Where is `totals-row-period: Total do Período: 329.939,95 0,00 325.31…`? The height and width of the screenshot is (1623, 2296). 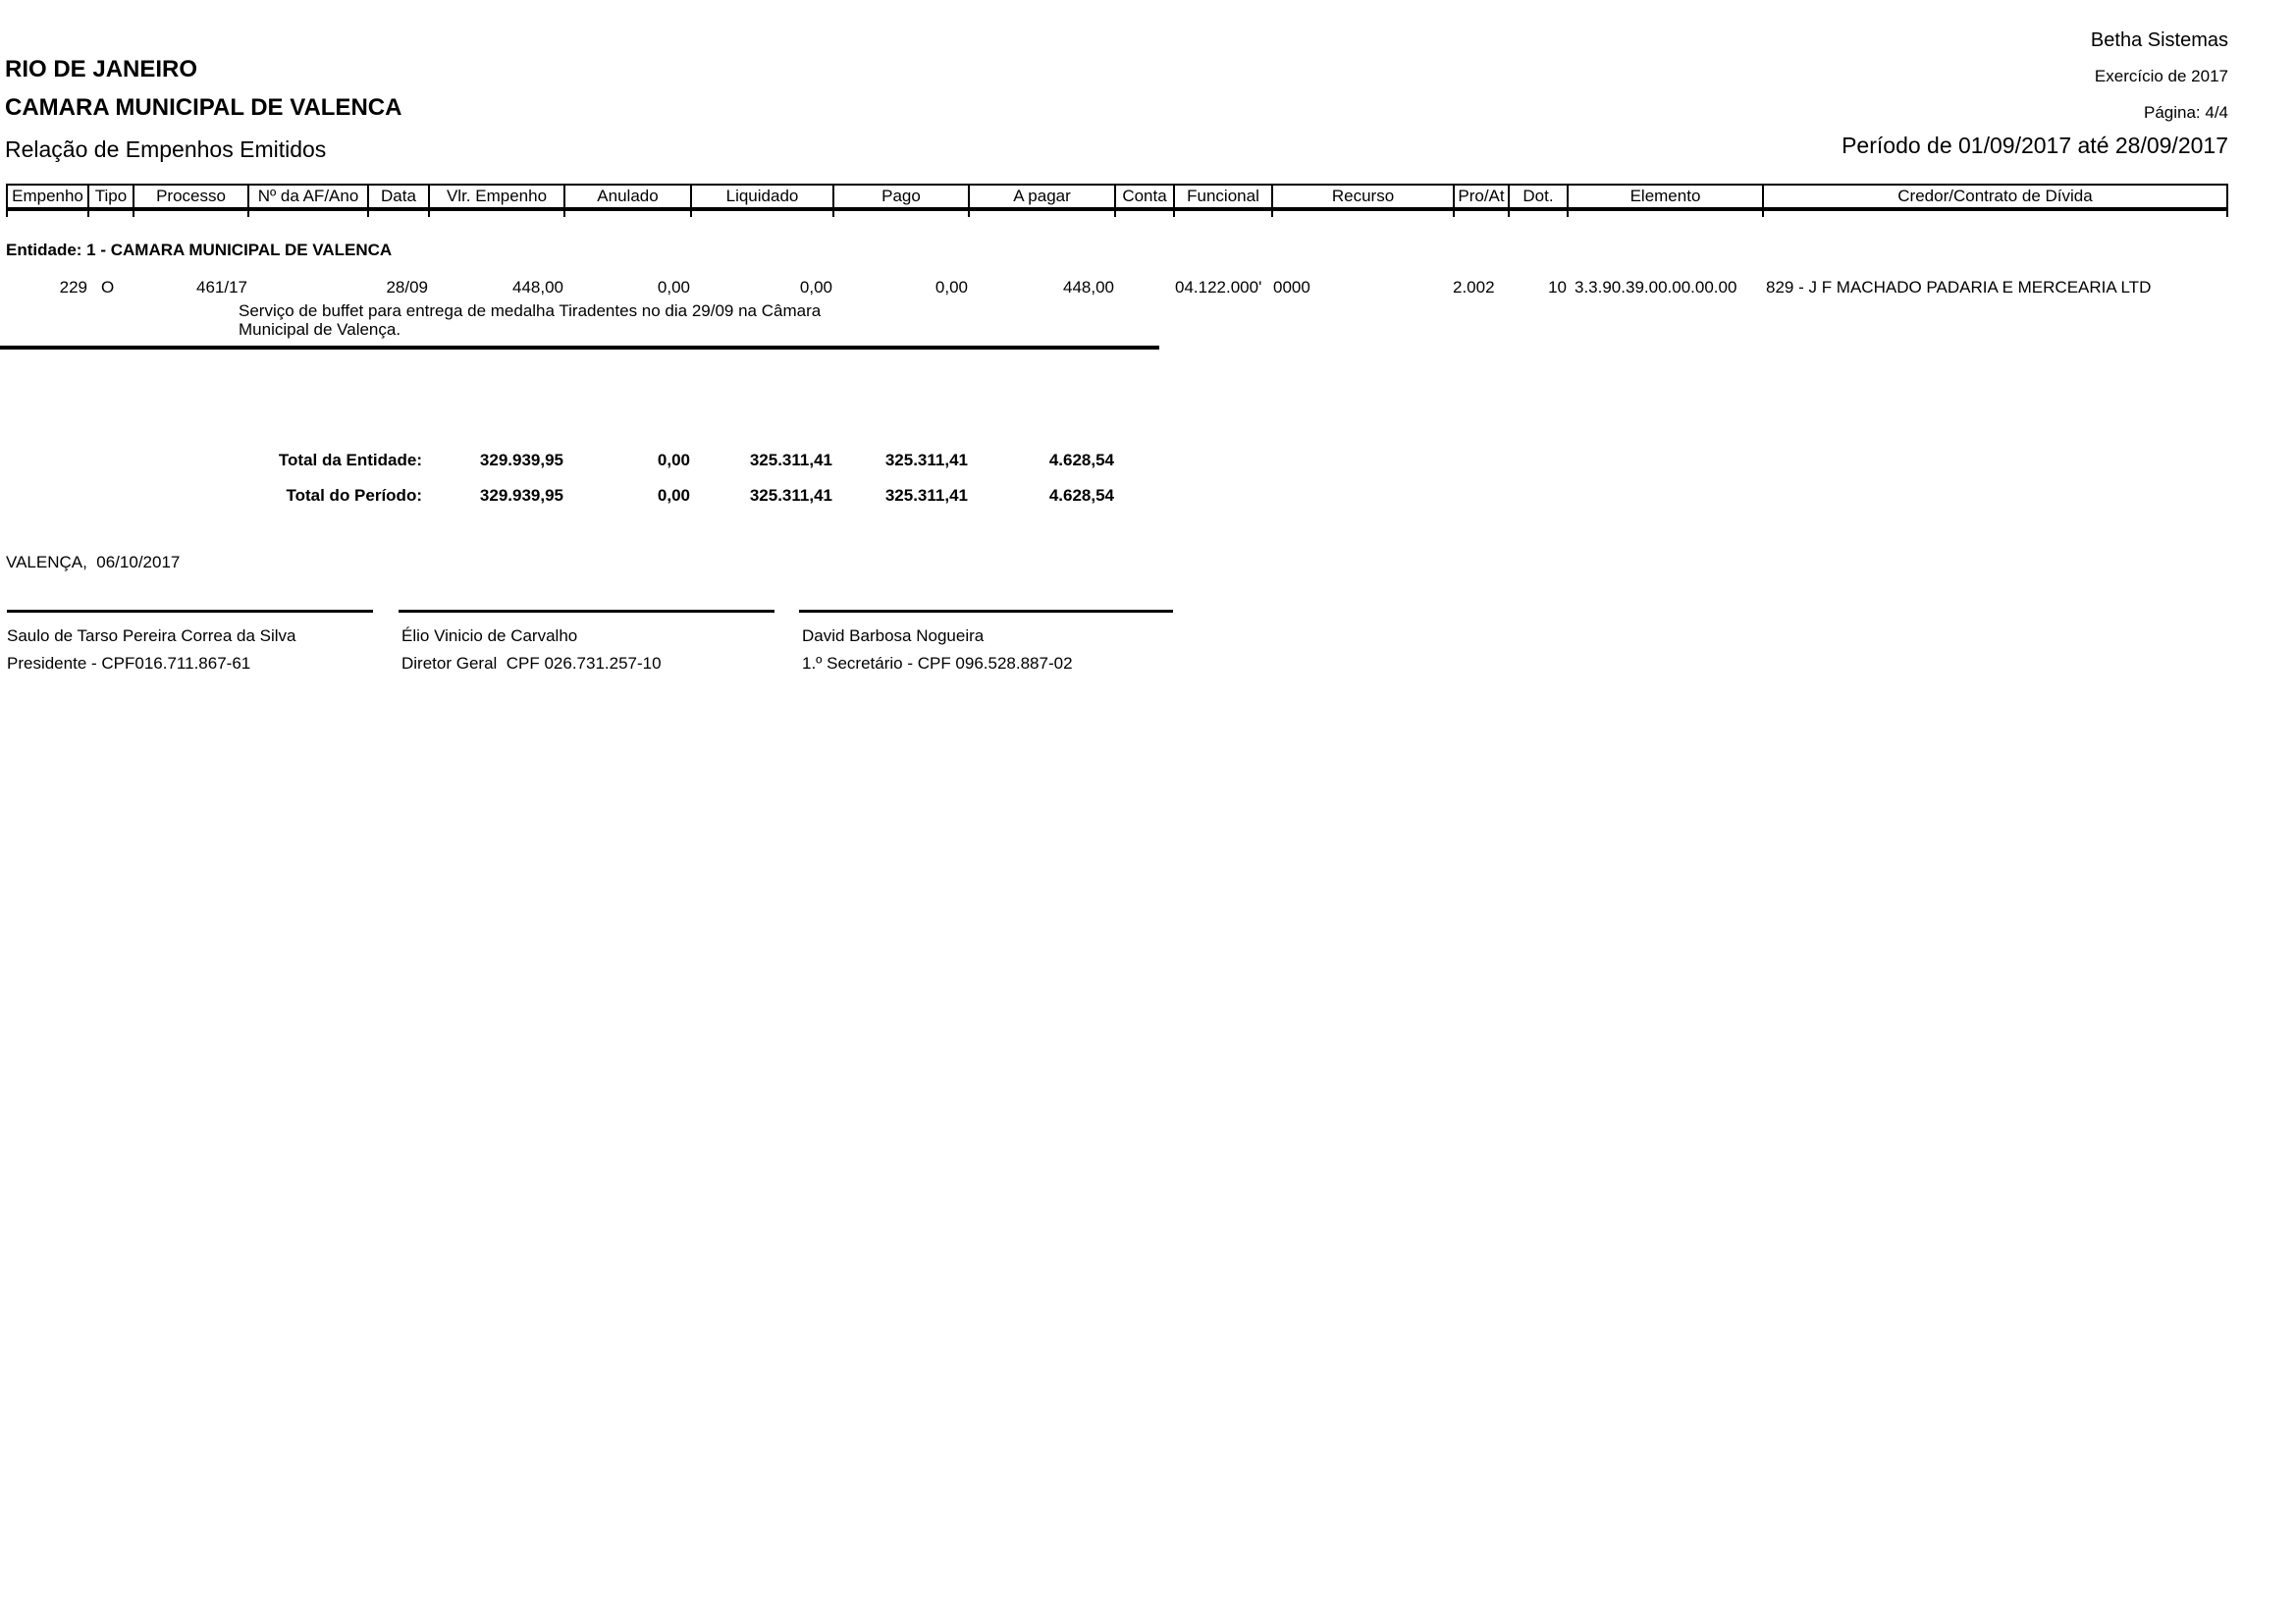 totals-row-period: Total do Período: 329.939,95 0,00 325.31… is located at coordinates (560, 496).